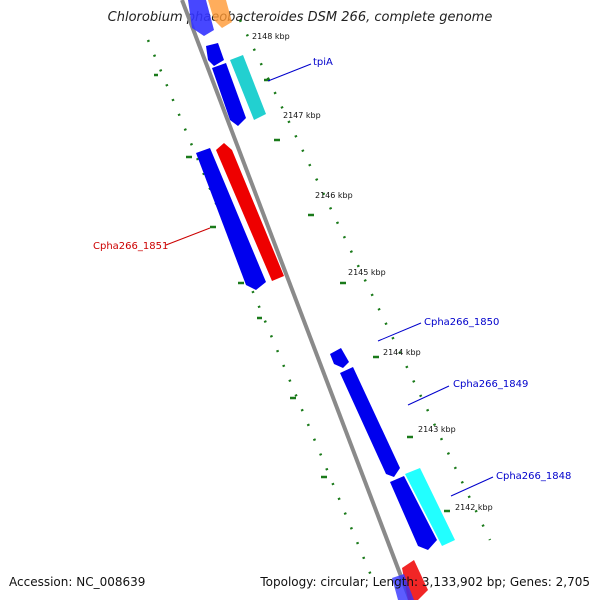 Image resolution: width=600 pixels, height=600 pixels. I want to click on tick-label-2145: 2145 kbp, so click(367, 272).